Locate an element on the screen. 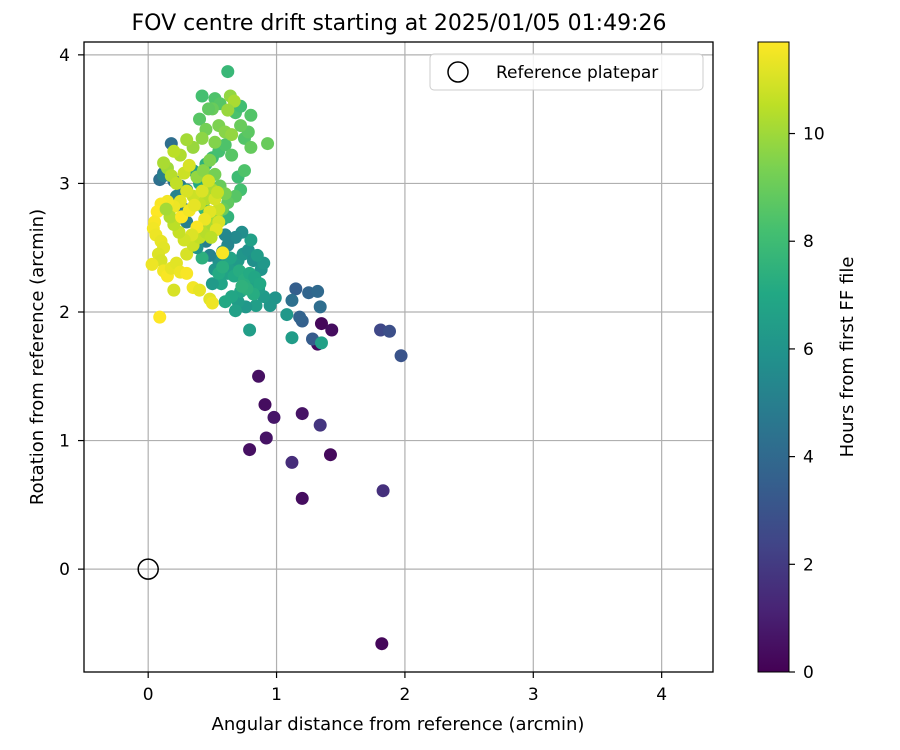  x-axis-ticks: 0 1 2 3 4 is located at coordinates (405, 688).